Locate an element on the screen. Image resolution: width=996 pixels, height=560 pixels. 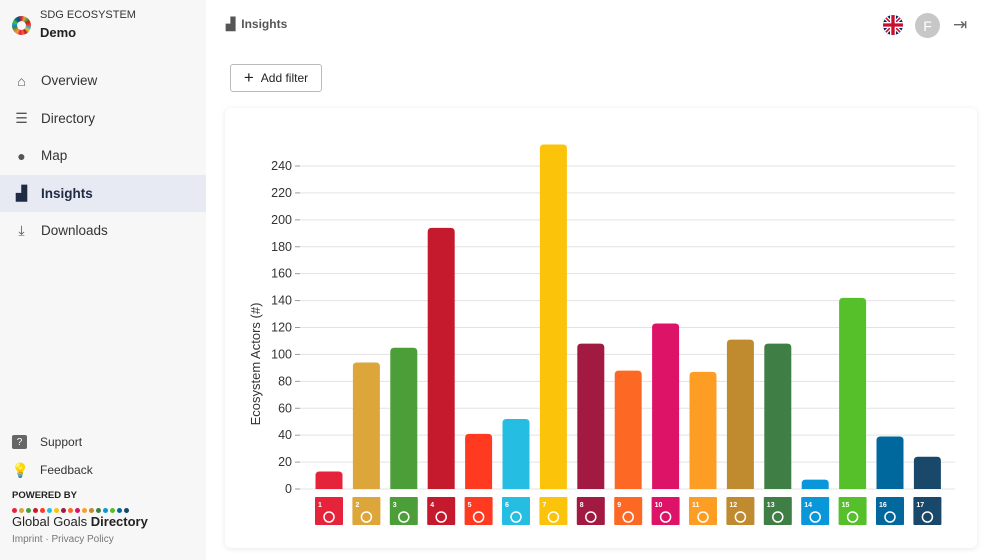
sidebar-item-map: ● Map is located at coordinates (103, 156).